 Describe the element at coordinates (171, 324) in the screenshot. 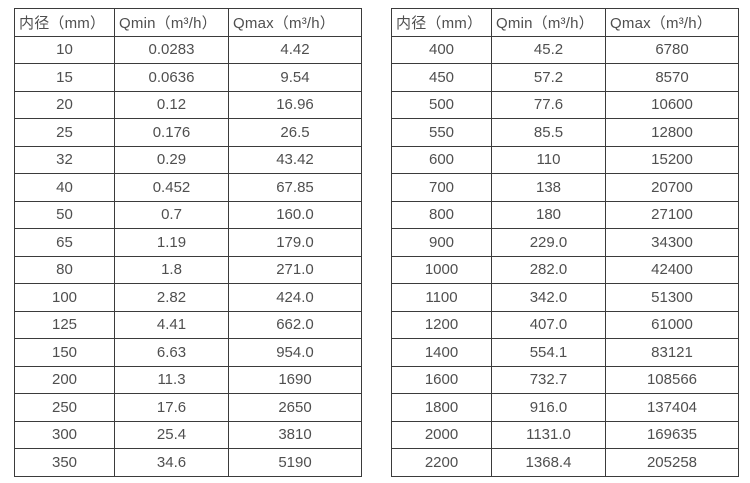

I see `qmin-cell: 4.41` at that location.